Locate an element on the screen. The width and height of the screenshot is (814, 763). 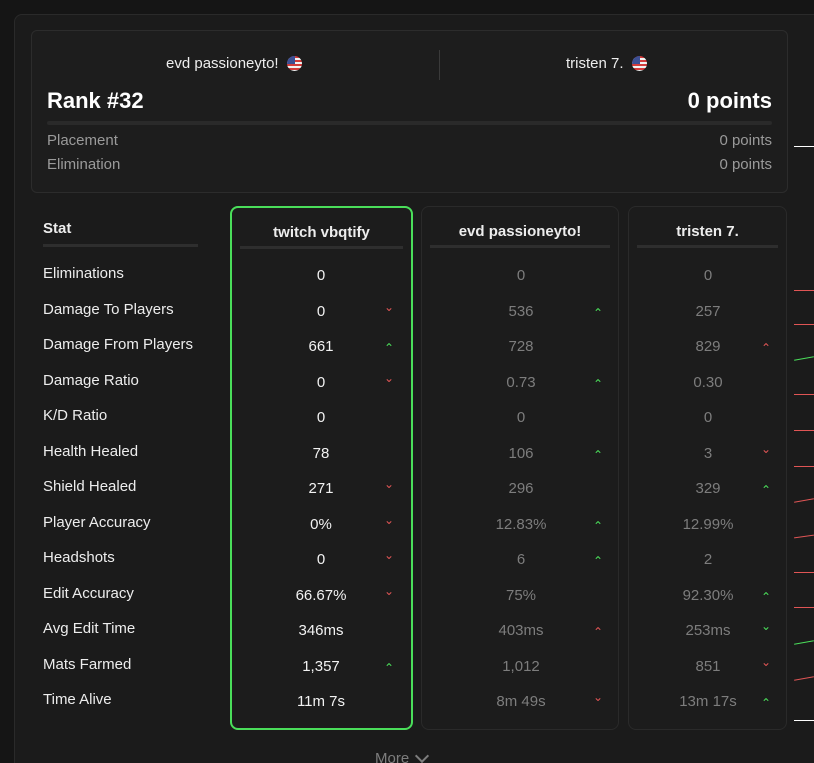
stat-value: 12.83% is located at coordinates (521, 524).